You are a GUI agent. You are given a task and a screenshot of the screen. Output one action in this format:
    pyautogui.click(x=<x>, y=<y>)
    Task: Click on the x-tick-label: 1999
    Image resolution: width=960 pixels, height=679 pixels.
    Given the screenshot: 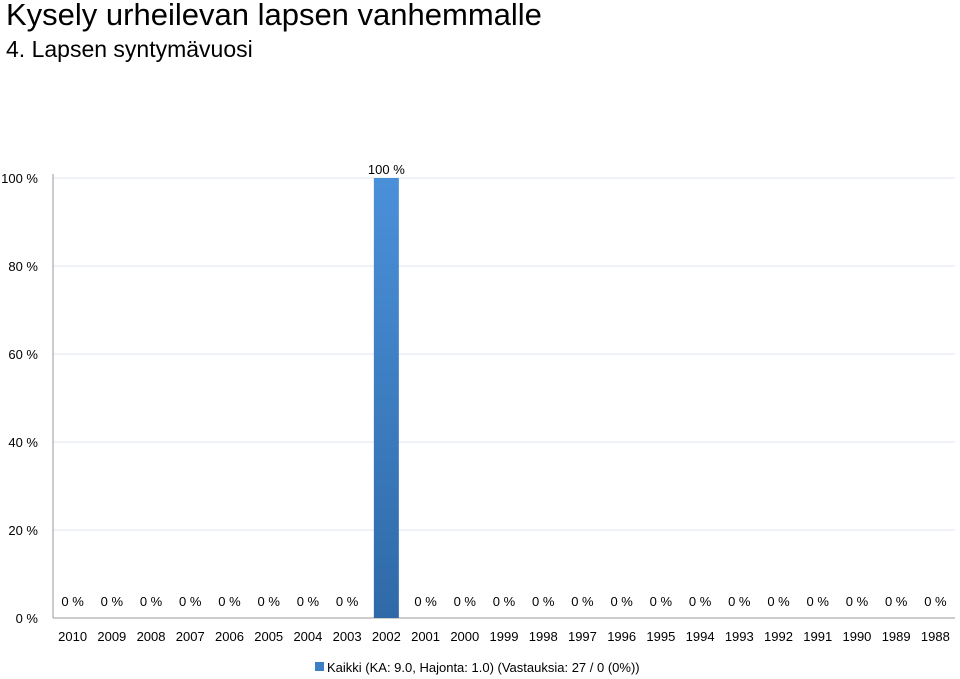 What is the action you would take?
    pyautogui.click(x=504, y=636)
    